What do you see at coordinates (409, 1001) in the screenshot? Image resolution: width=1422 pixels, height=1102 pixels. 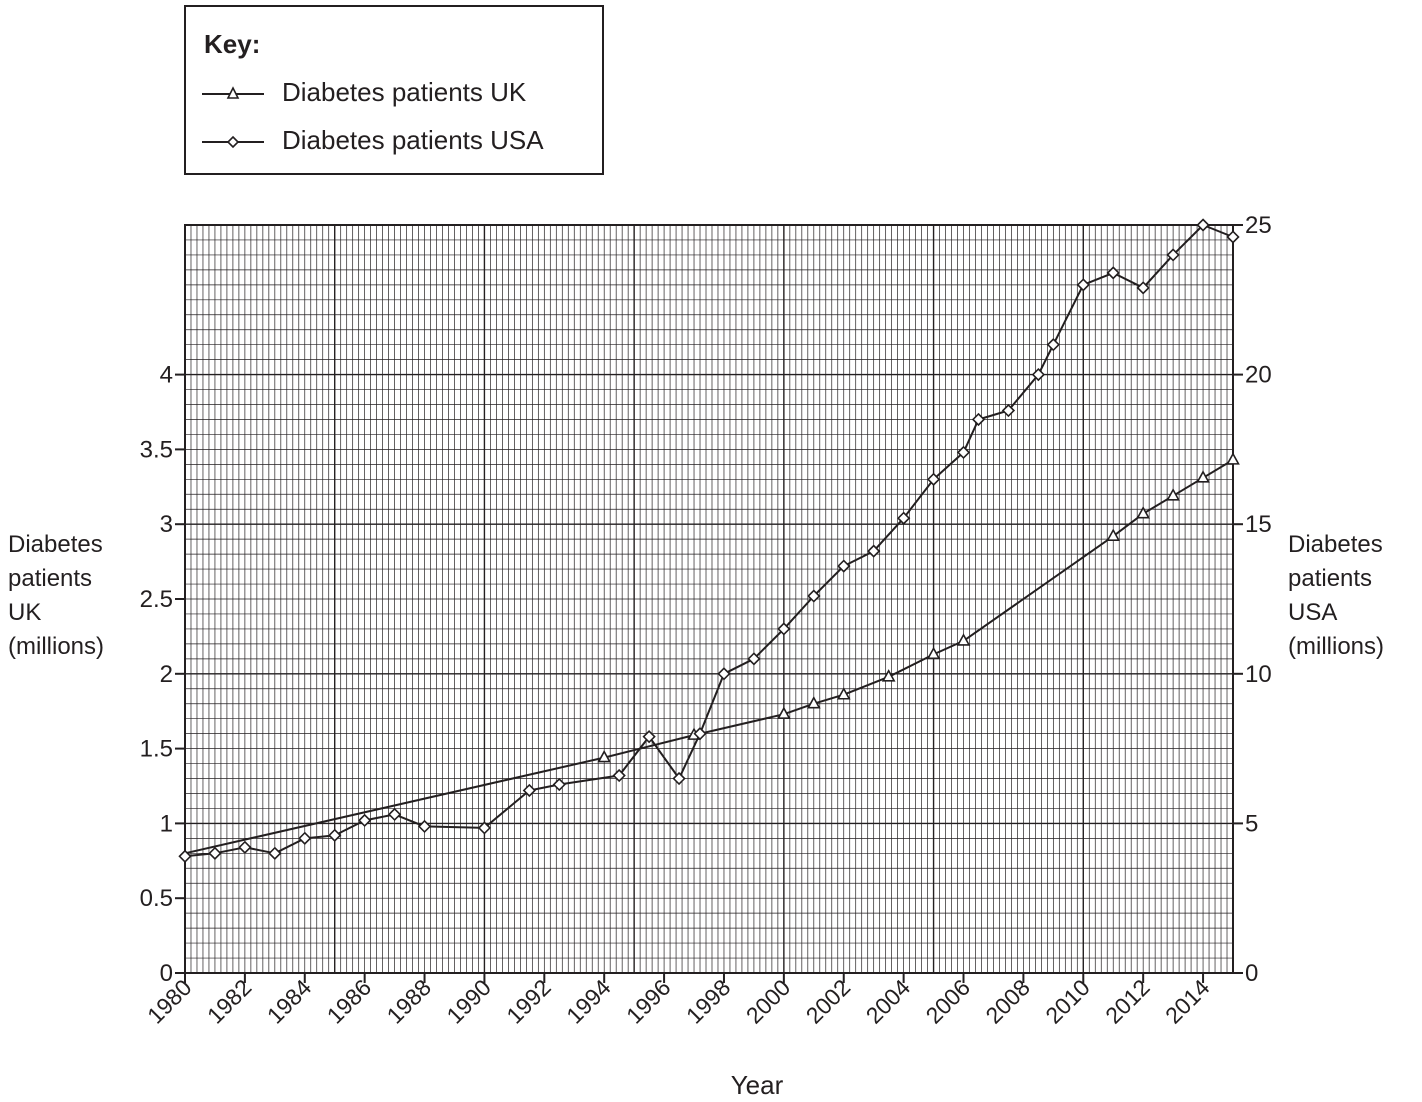 I see `x-tick-label: 1988` at bounding box center [409, 1001].